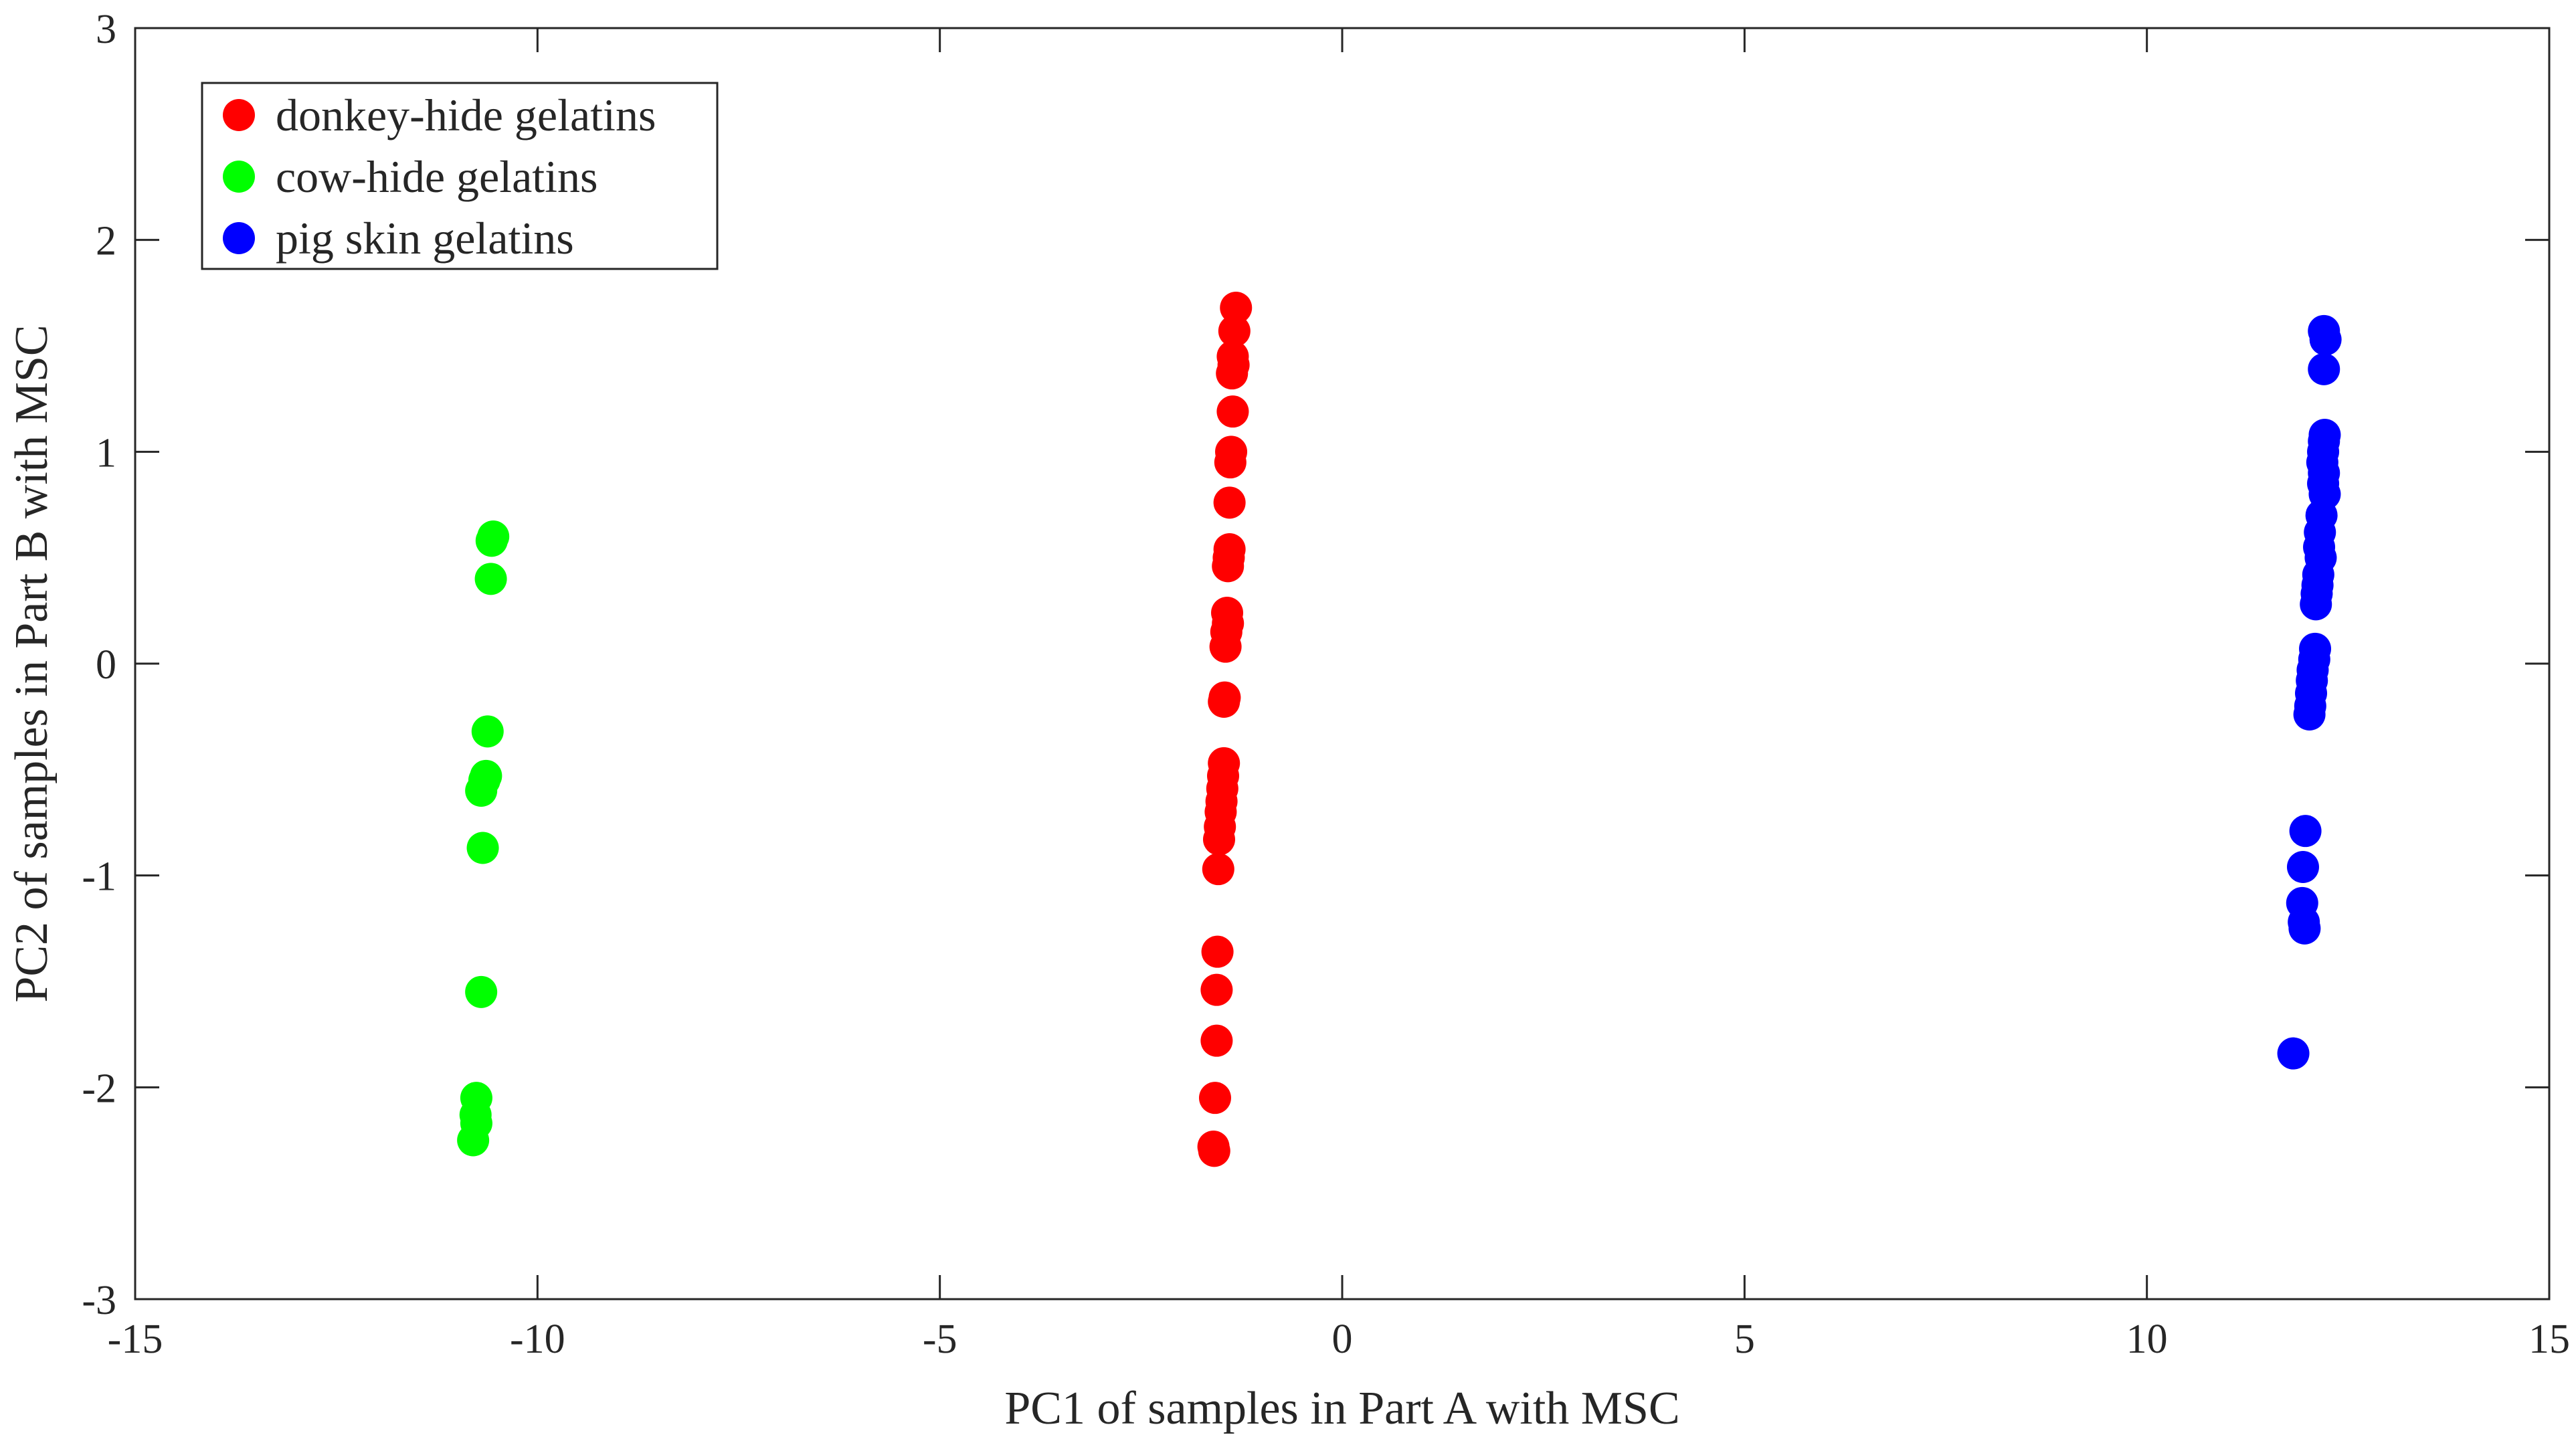  Describe the element at coordinates (2147, 1339) in the screenshot. I see `x-tick-label: 10` at that location.